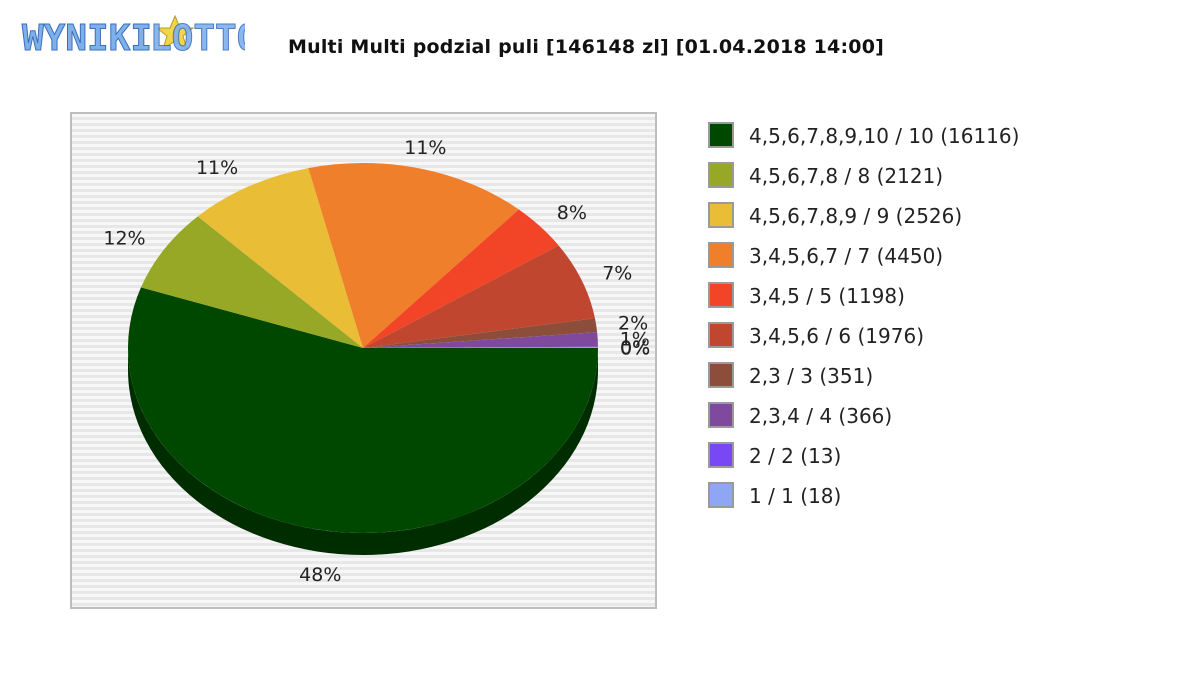  I want to click on pie-label-4: 8%, so click(572, 213).